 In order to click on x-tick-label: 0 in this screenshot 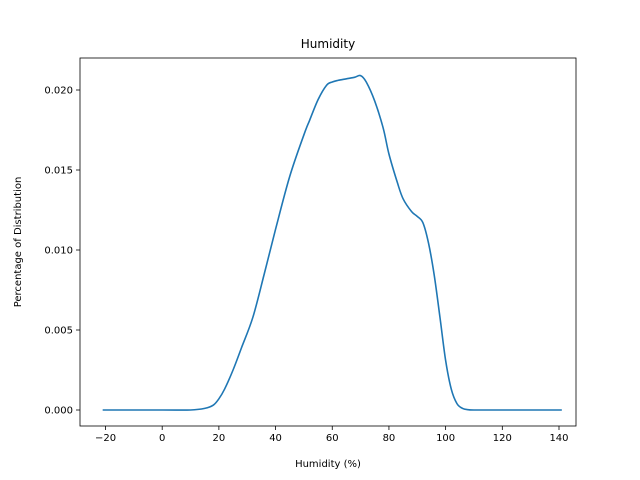, I will do `click(162, 438)`.